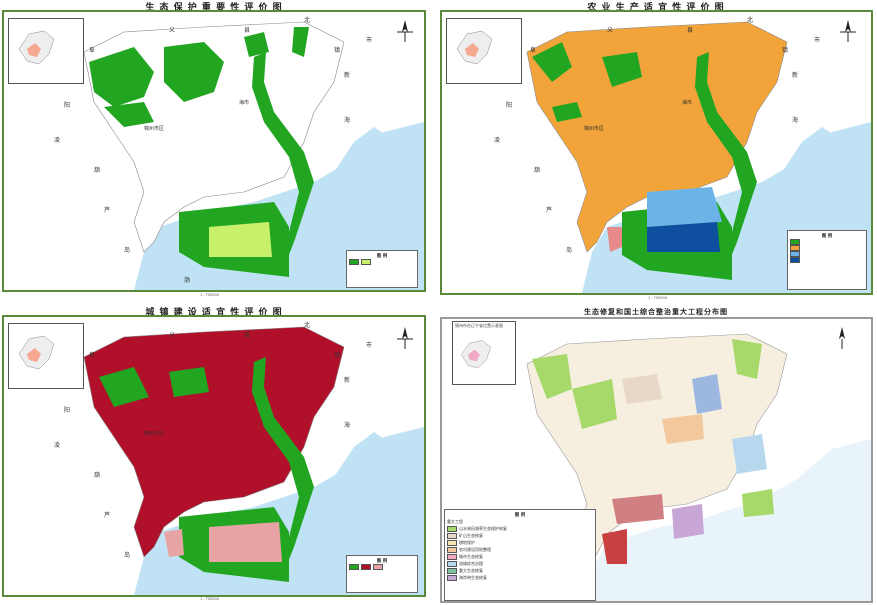  I want to click on legend-item: 城市生态修复, so click(520, 557).